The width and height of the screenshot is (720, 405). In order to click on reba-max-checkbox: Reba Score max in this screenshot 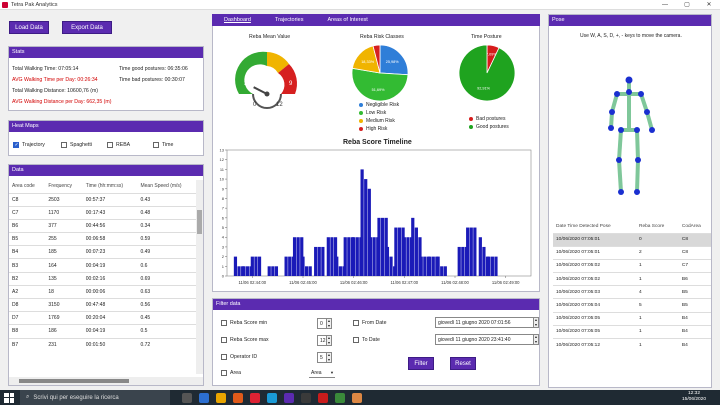, I will do `click(245, 340)`.